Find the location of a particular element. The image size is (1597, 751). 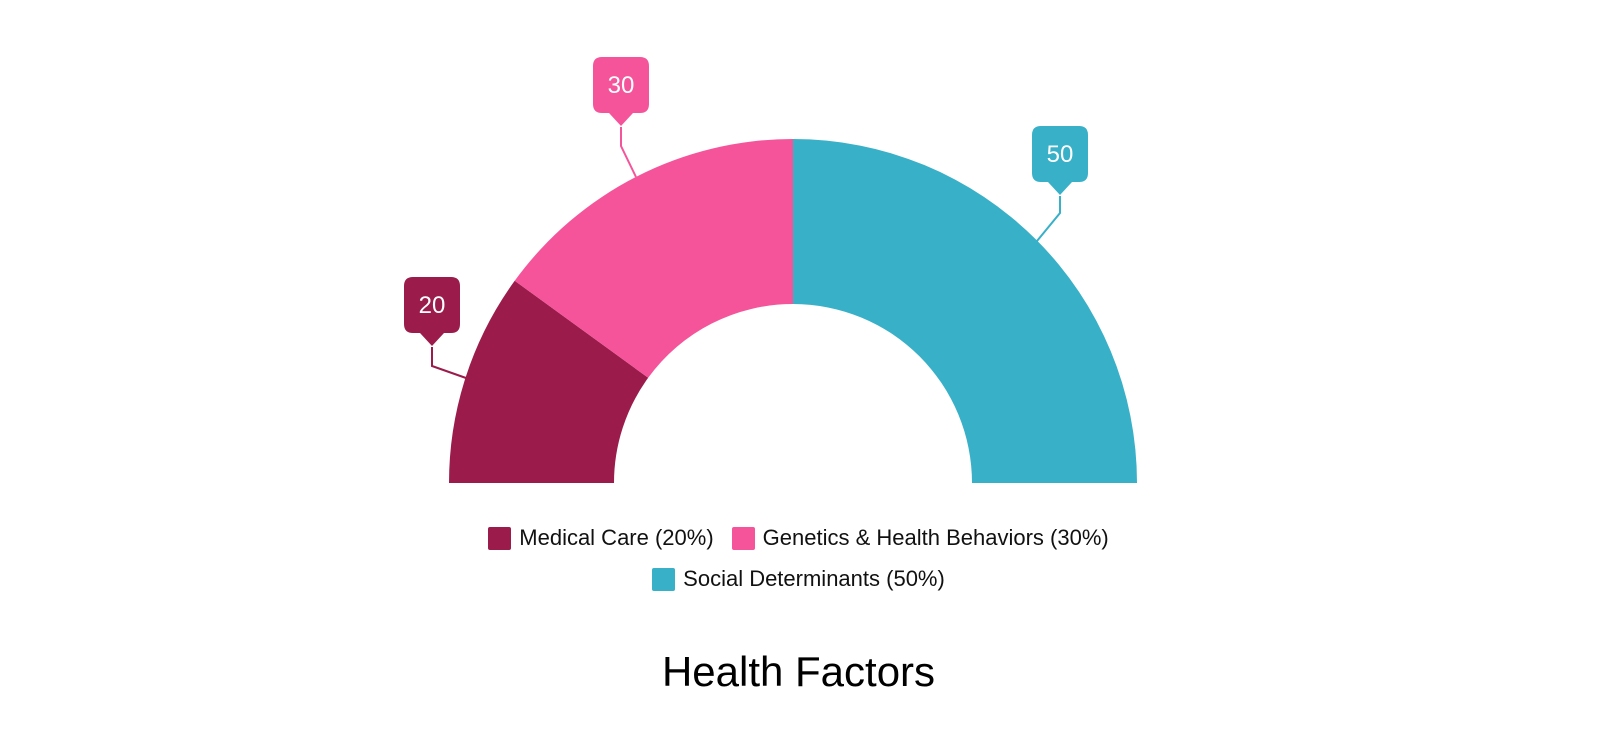

data-label-value: 50 is located at coordinates (1060, 154).